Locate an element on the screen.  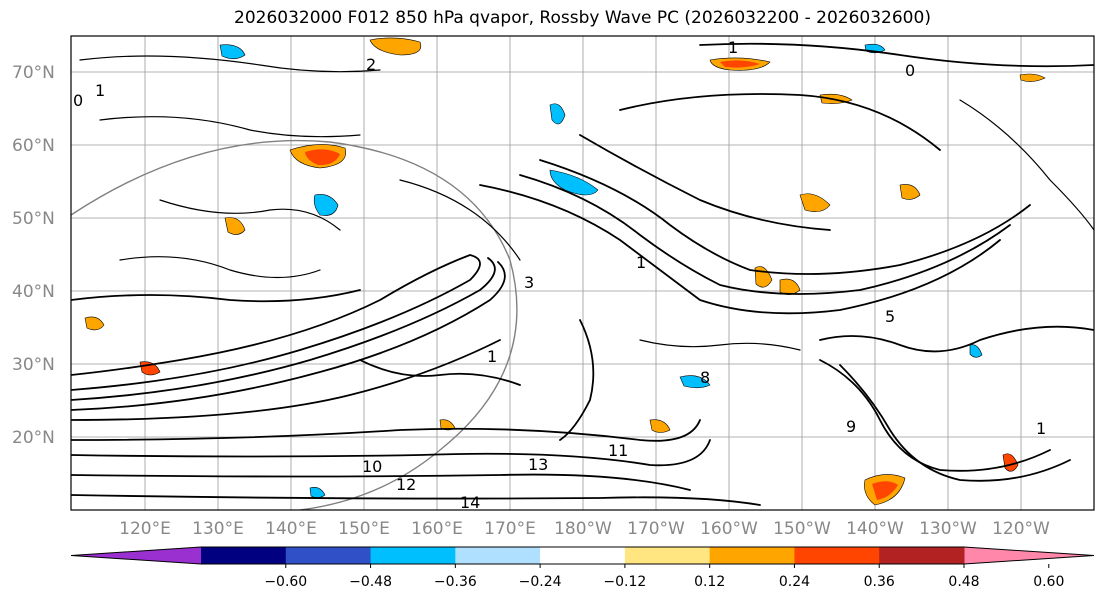
contour-label: 5 is located at coordinates (890, 316).